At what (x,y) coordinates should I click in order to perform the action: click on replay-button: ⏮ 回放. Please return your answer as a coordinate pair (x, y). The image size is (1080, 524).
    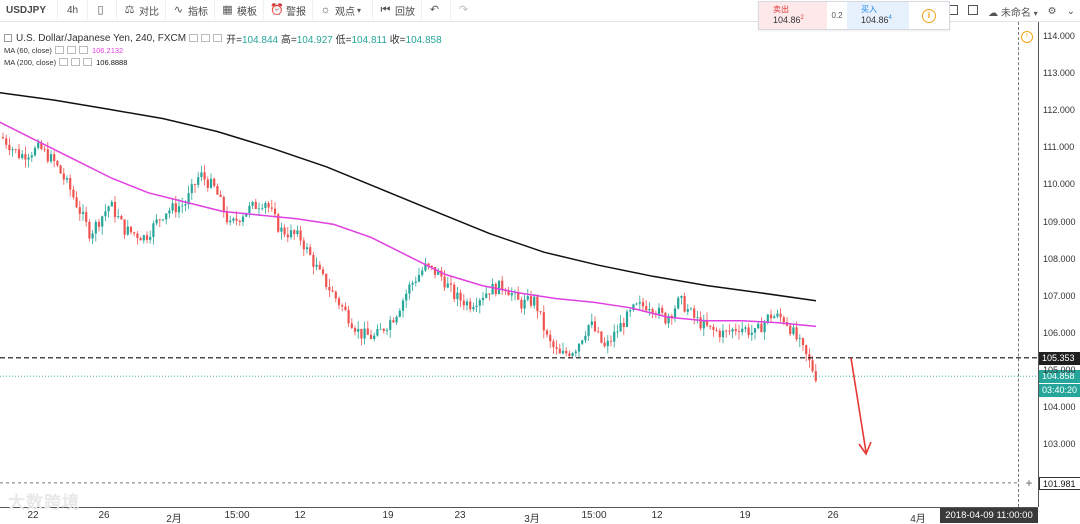
    Looking at the image, I should click on (397, 11).